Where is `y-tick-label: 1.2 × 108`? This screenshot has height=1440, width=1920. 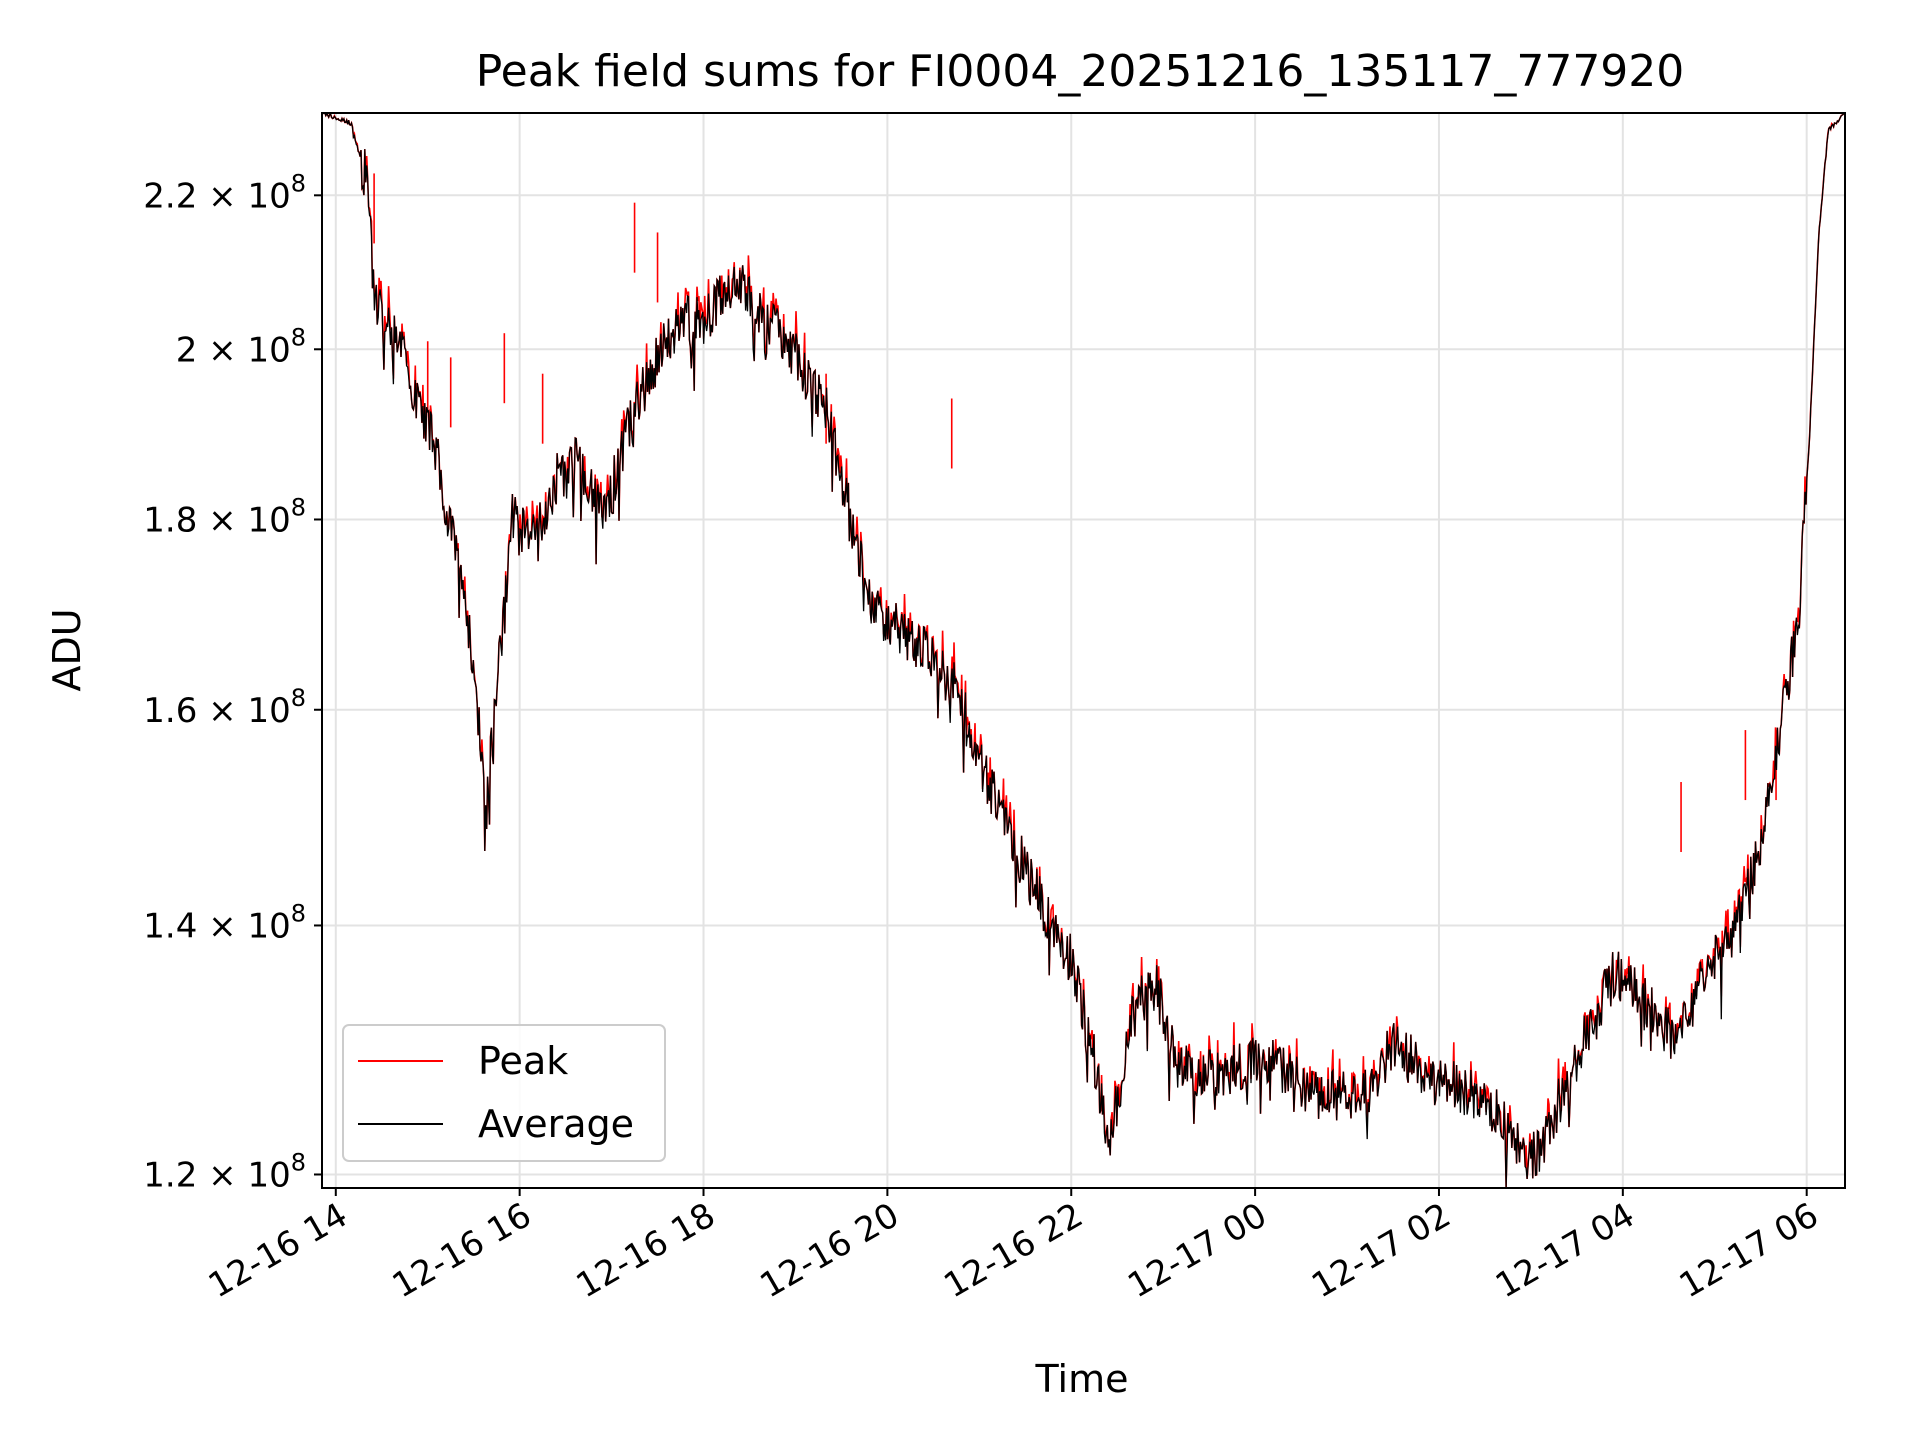
y-tick-label: 1.2 × 108 is located at coordinates (224, 1171).